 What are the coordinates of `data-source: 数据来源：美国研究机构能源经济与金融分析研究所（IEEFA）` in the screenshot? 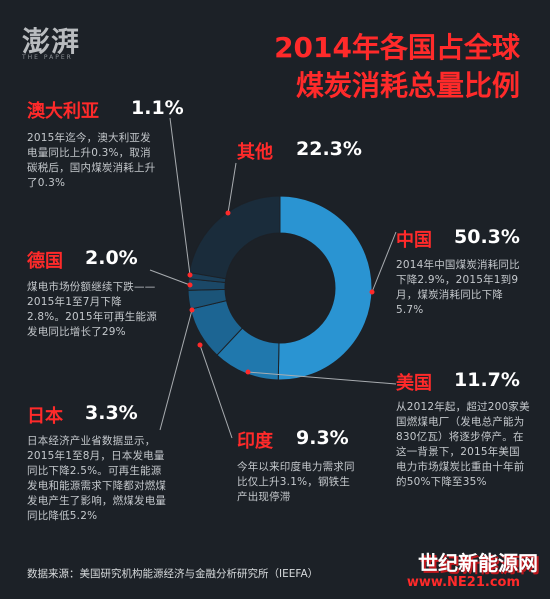 It's located at (173, 574).